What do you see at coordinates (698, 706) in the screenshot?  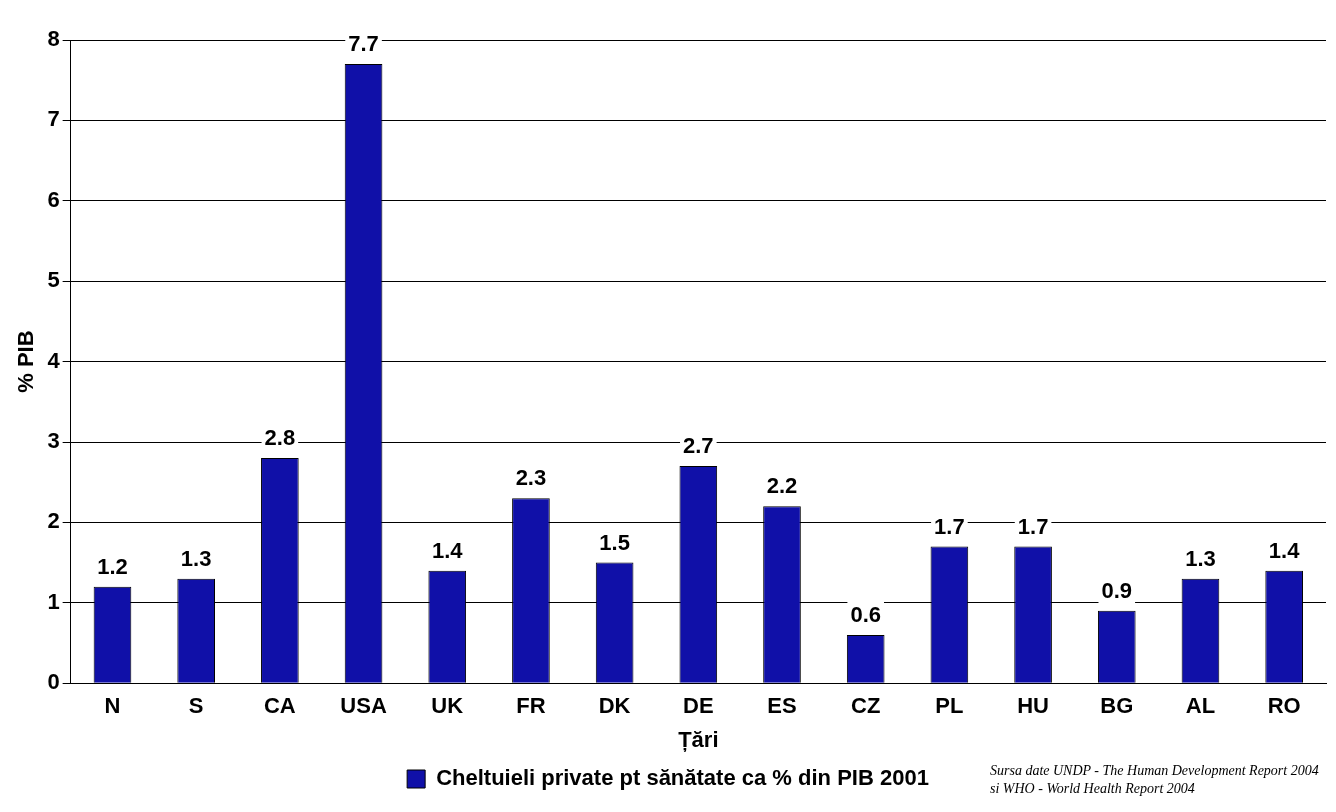 I see `x-tick-label: DE` at bounding box center [698, 706].